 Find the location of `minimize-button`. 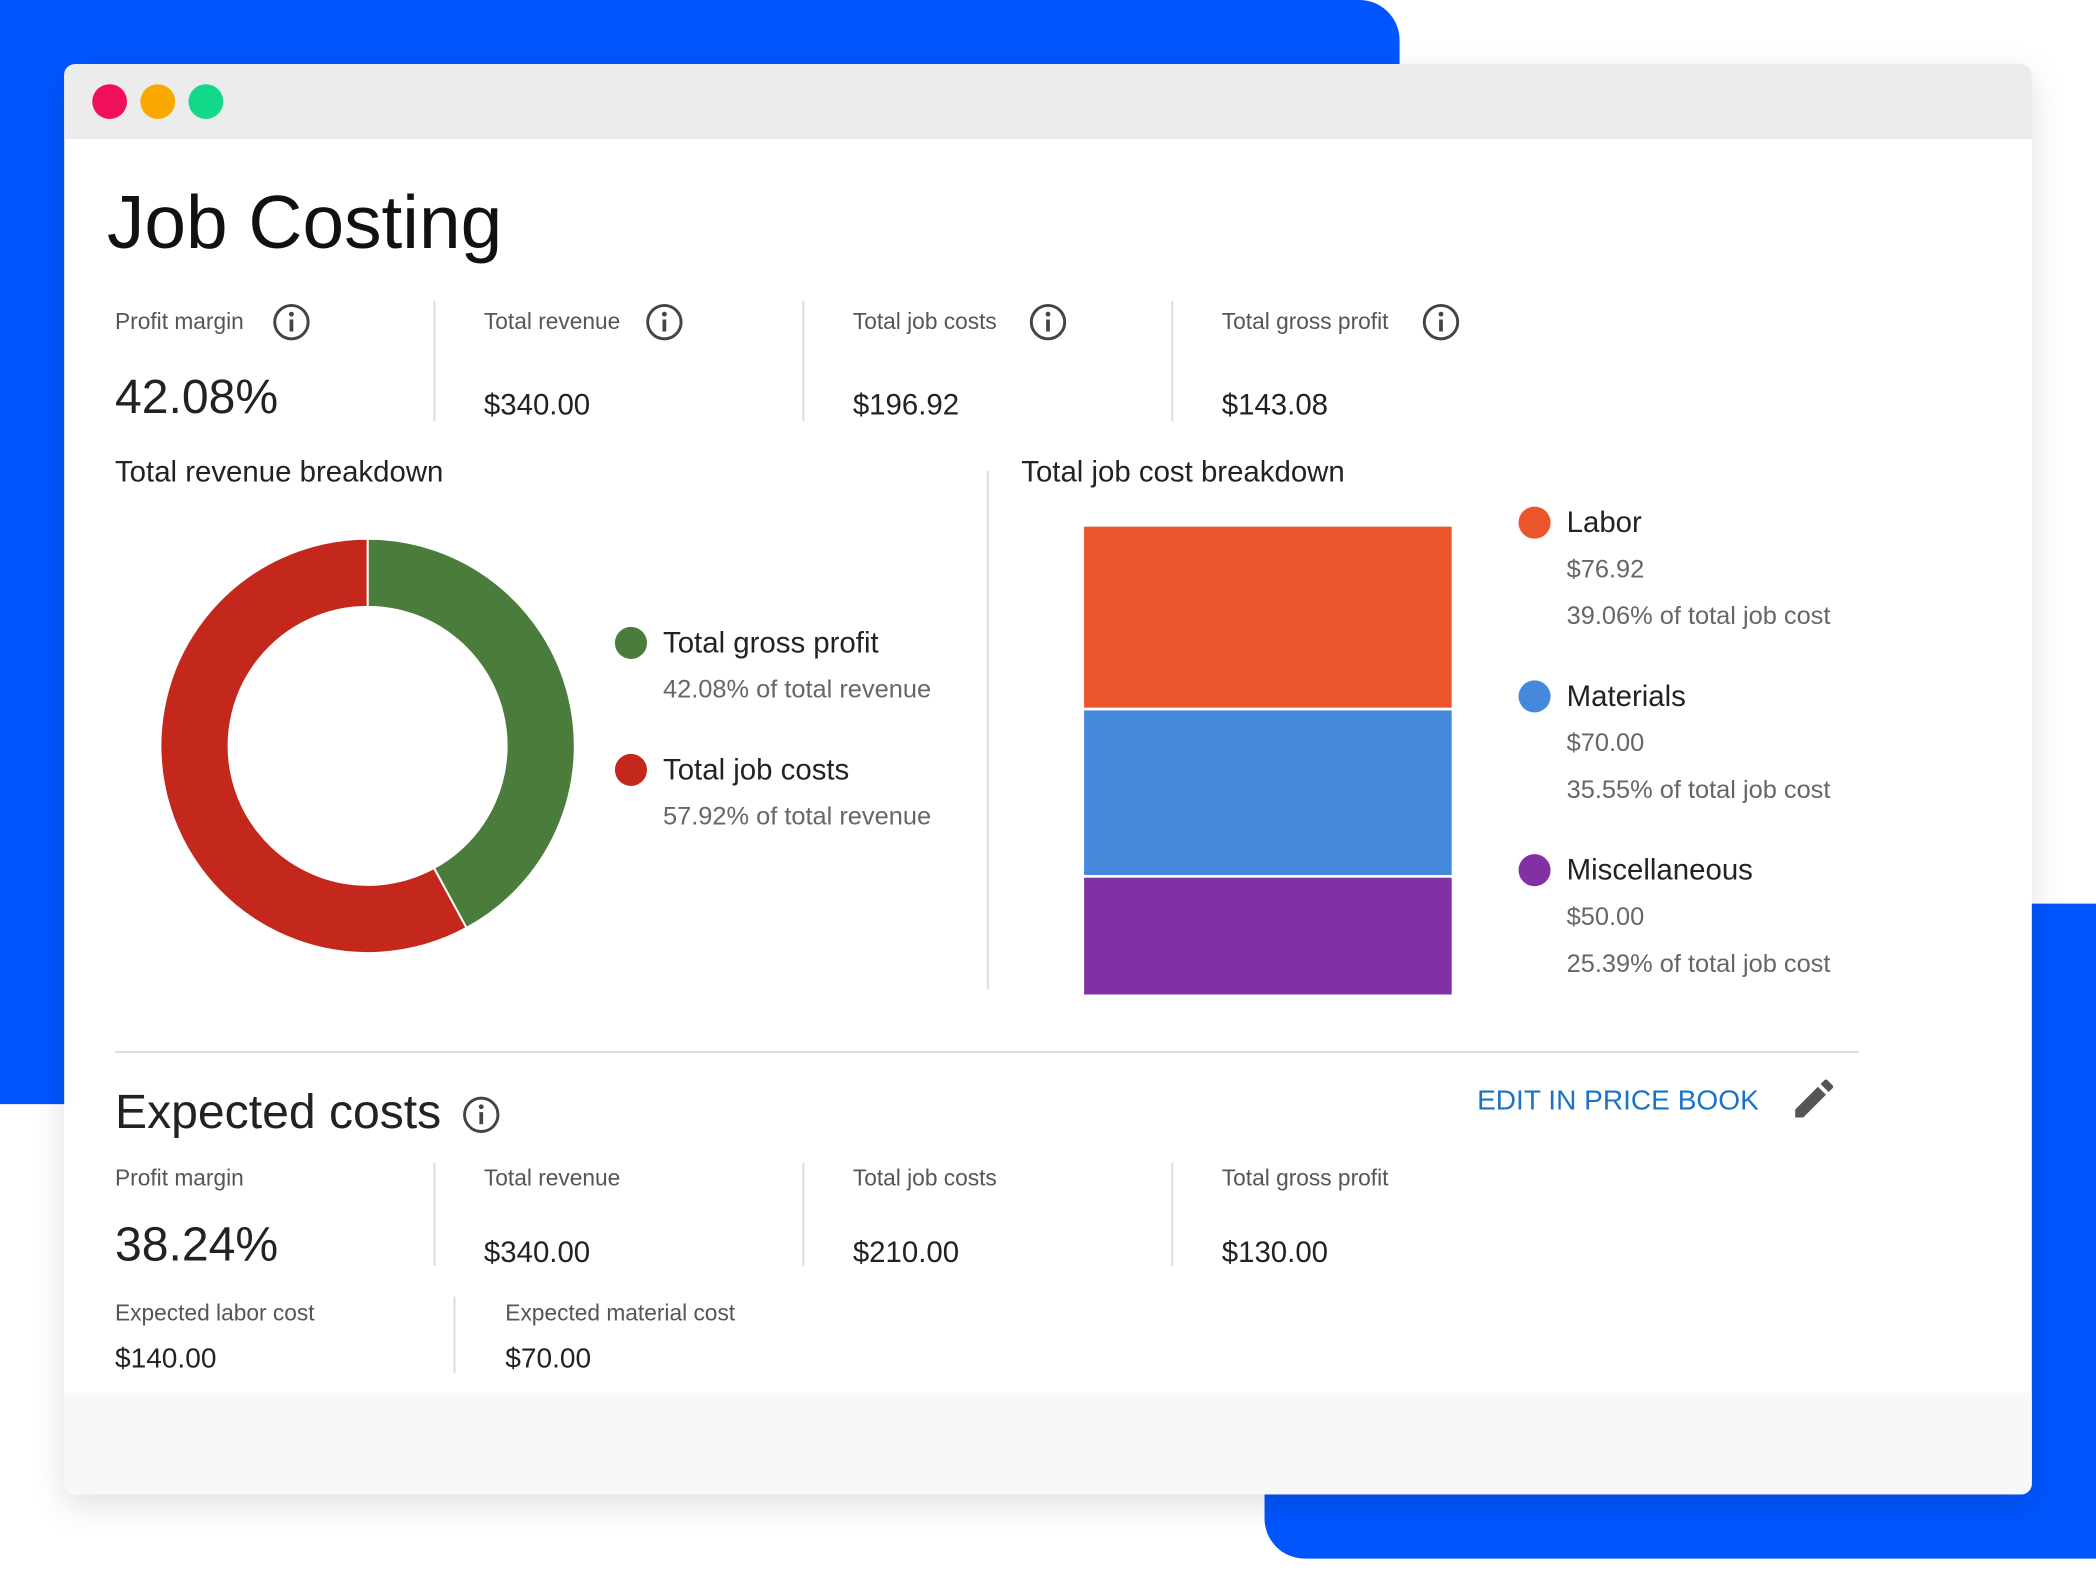

minimize-button is located at coordinates (158, 101).